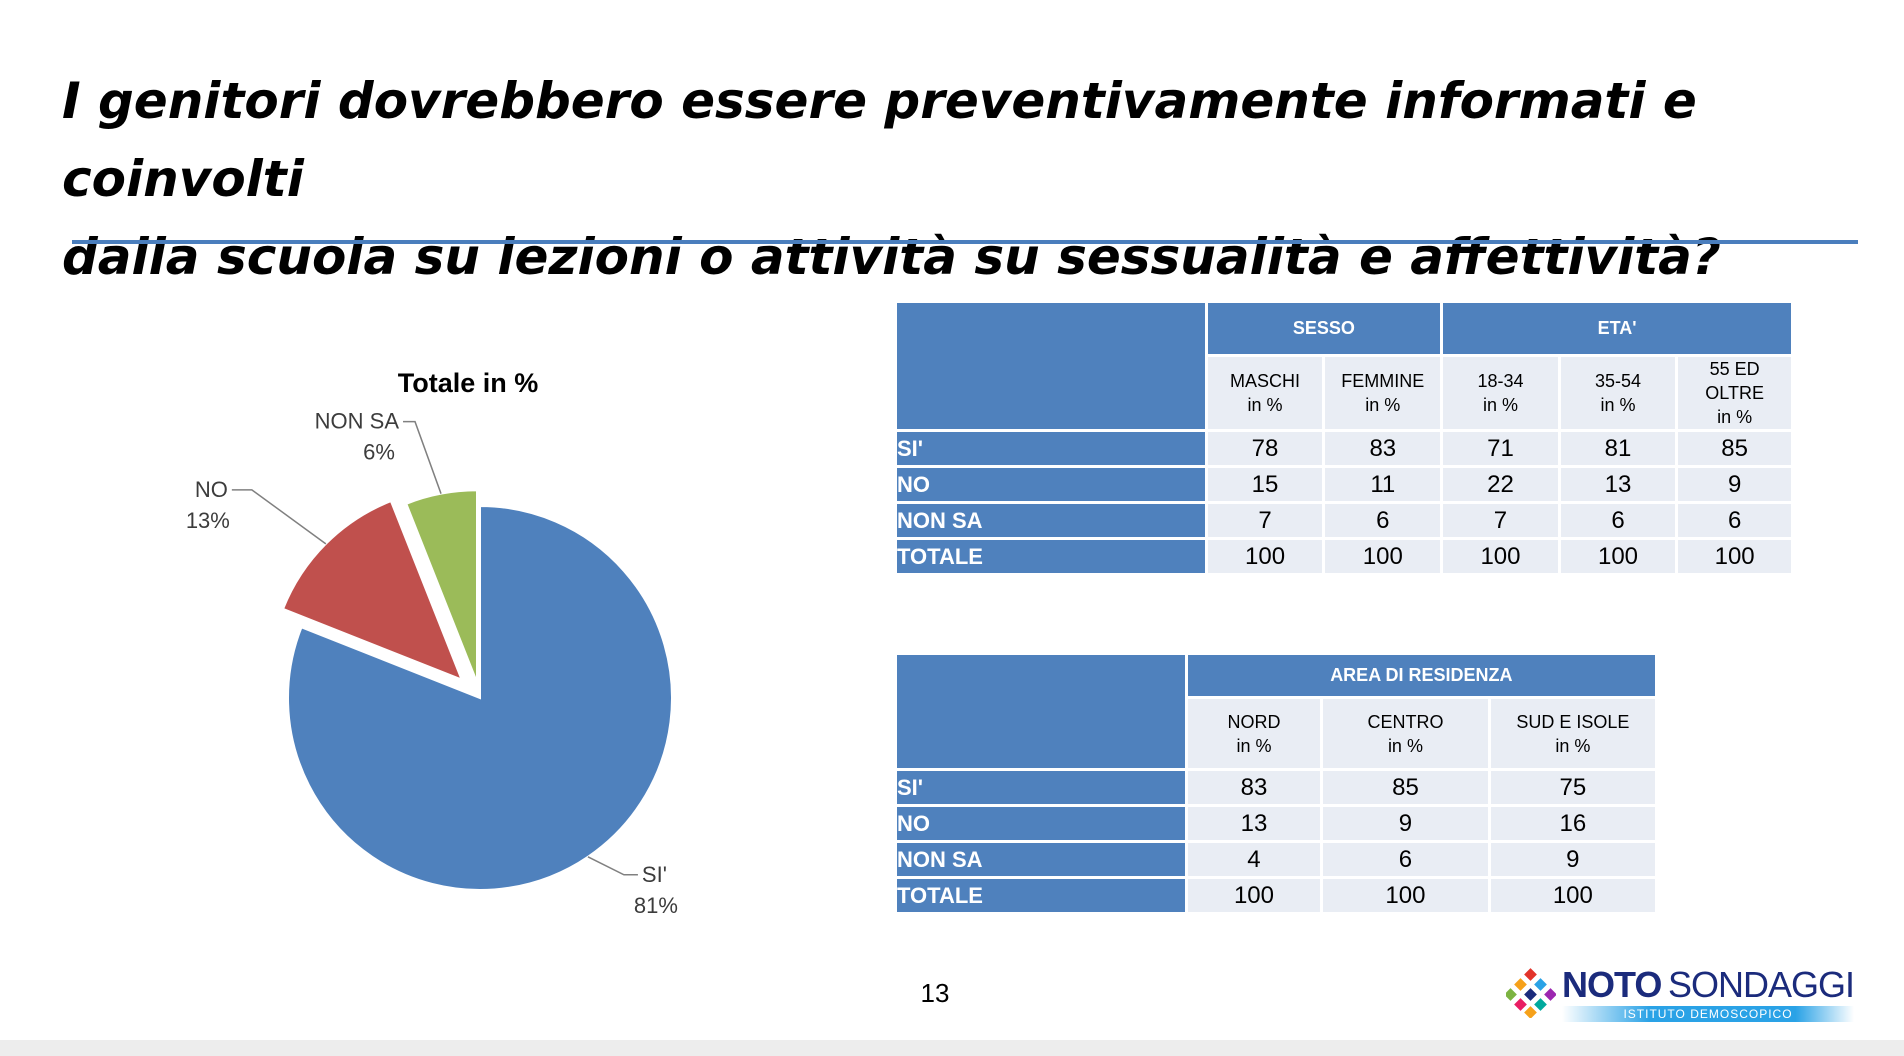 The width and height of the screenshot is (1904, 1056). I want to click on table-row: TOTALE 100 100 100, so click(1276, 895).